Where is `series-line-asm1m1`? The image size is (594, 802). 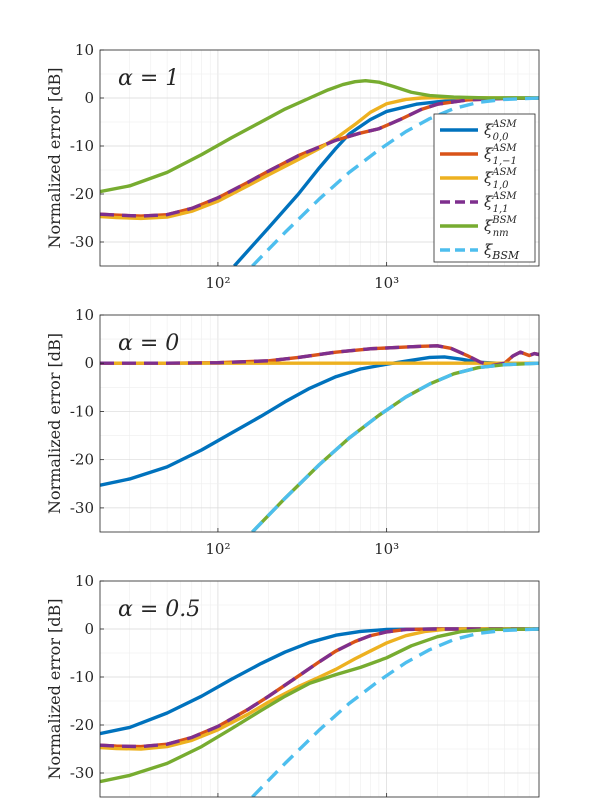 series-line-asm1m1 is located at coordinates (319, 688).